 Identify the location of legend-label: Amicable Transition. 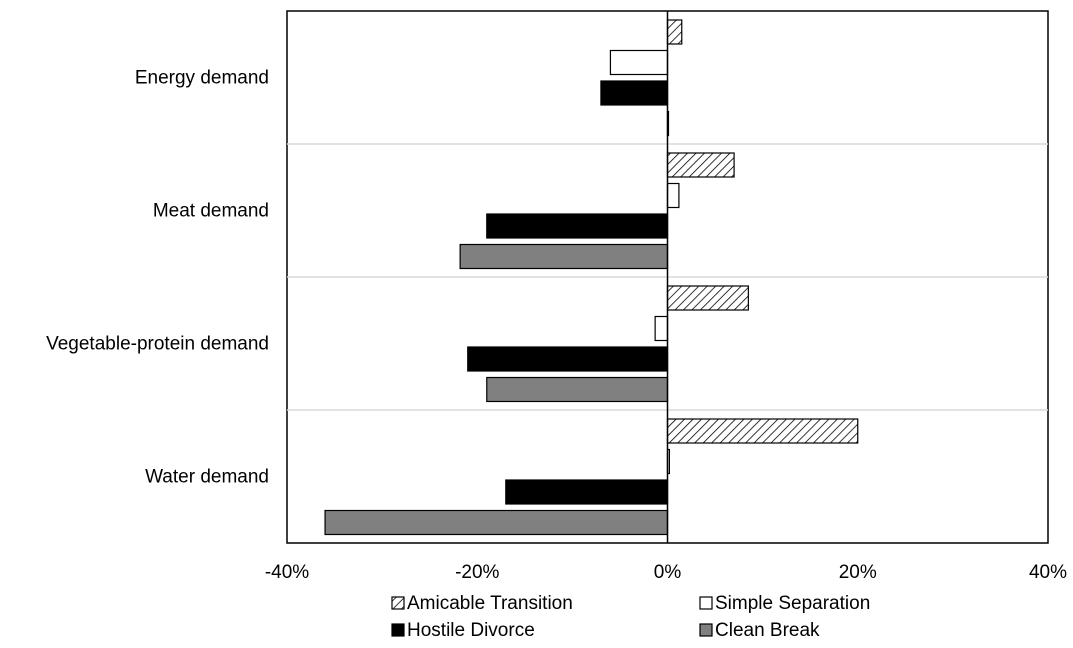
(490, 603).